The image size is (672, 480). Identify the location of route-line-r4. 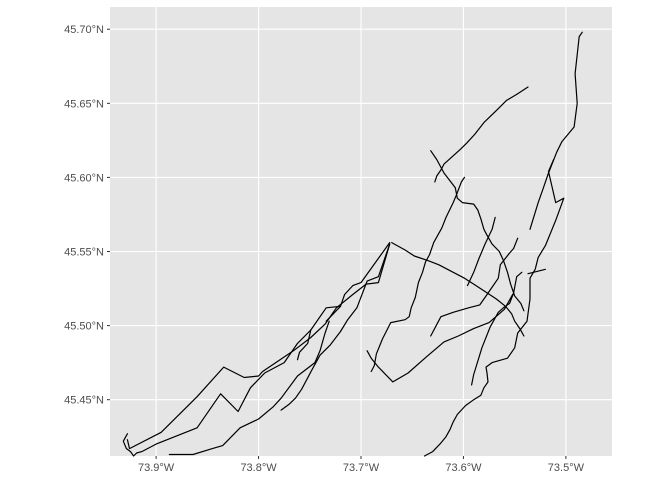
(418, 274).